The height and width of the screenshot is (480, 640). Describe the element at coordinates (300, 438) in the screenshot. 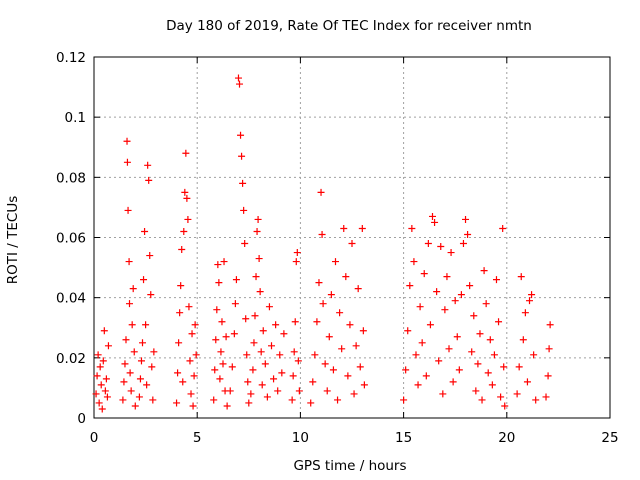

I see `x-tick-label: 10` at that location.